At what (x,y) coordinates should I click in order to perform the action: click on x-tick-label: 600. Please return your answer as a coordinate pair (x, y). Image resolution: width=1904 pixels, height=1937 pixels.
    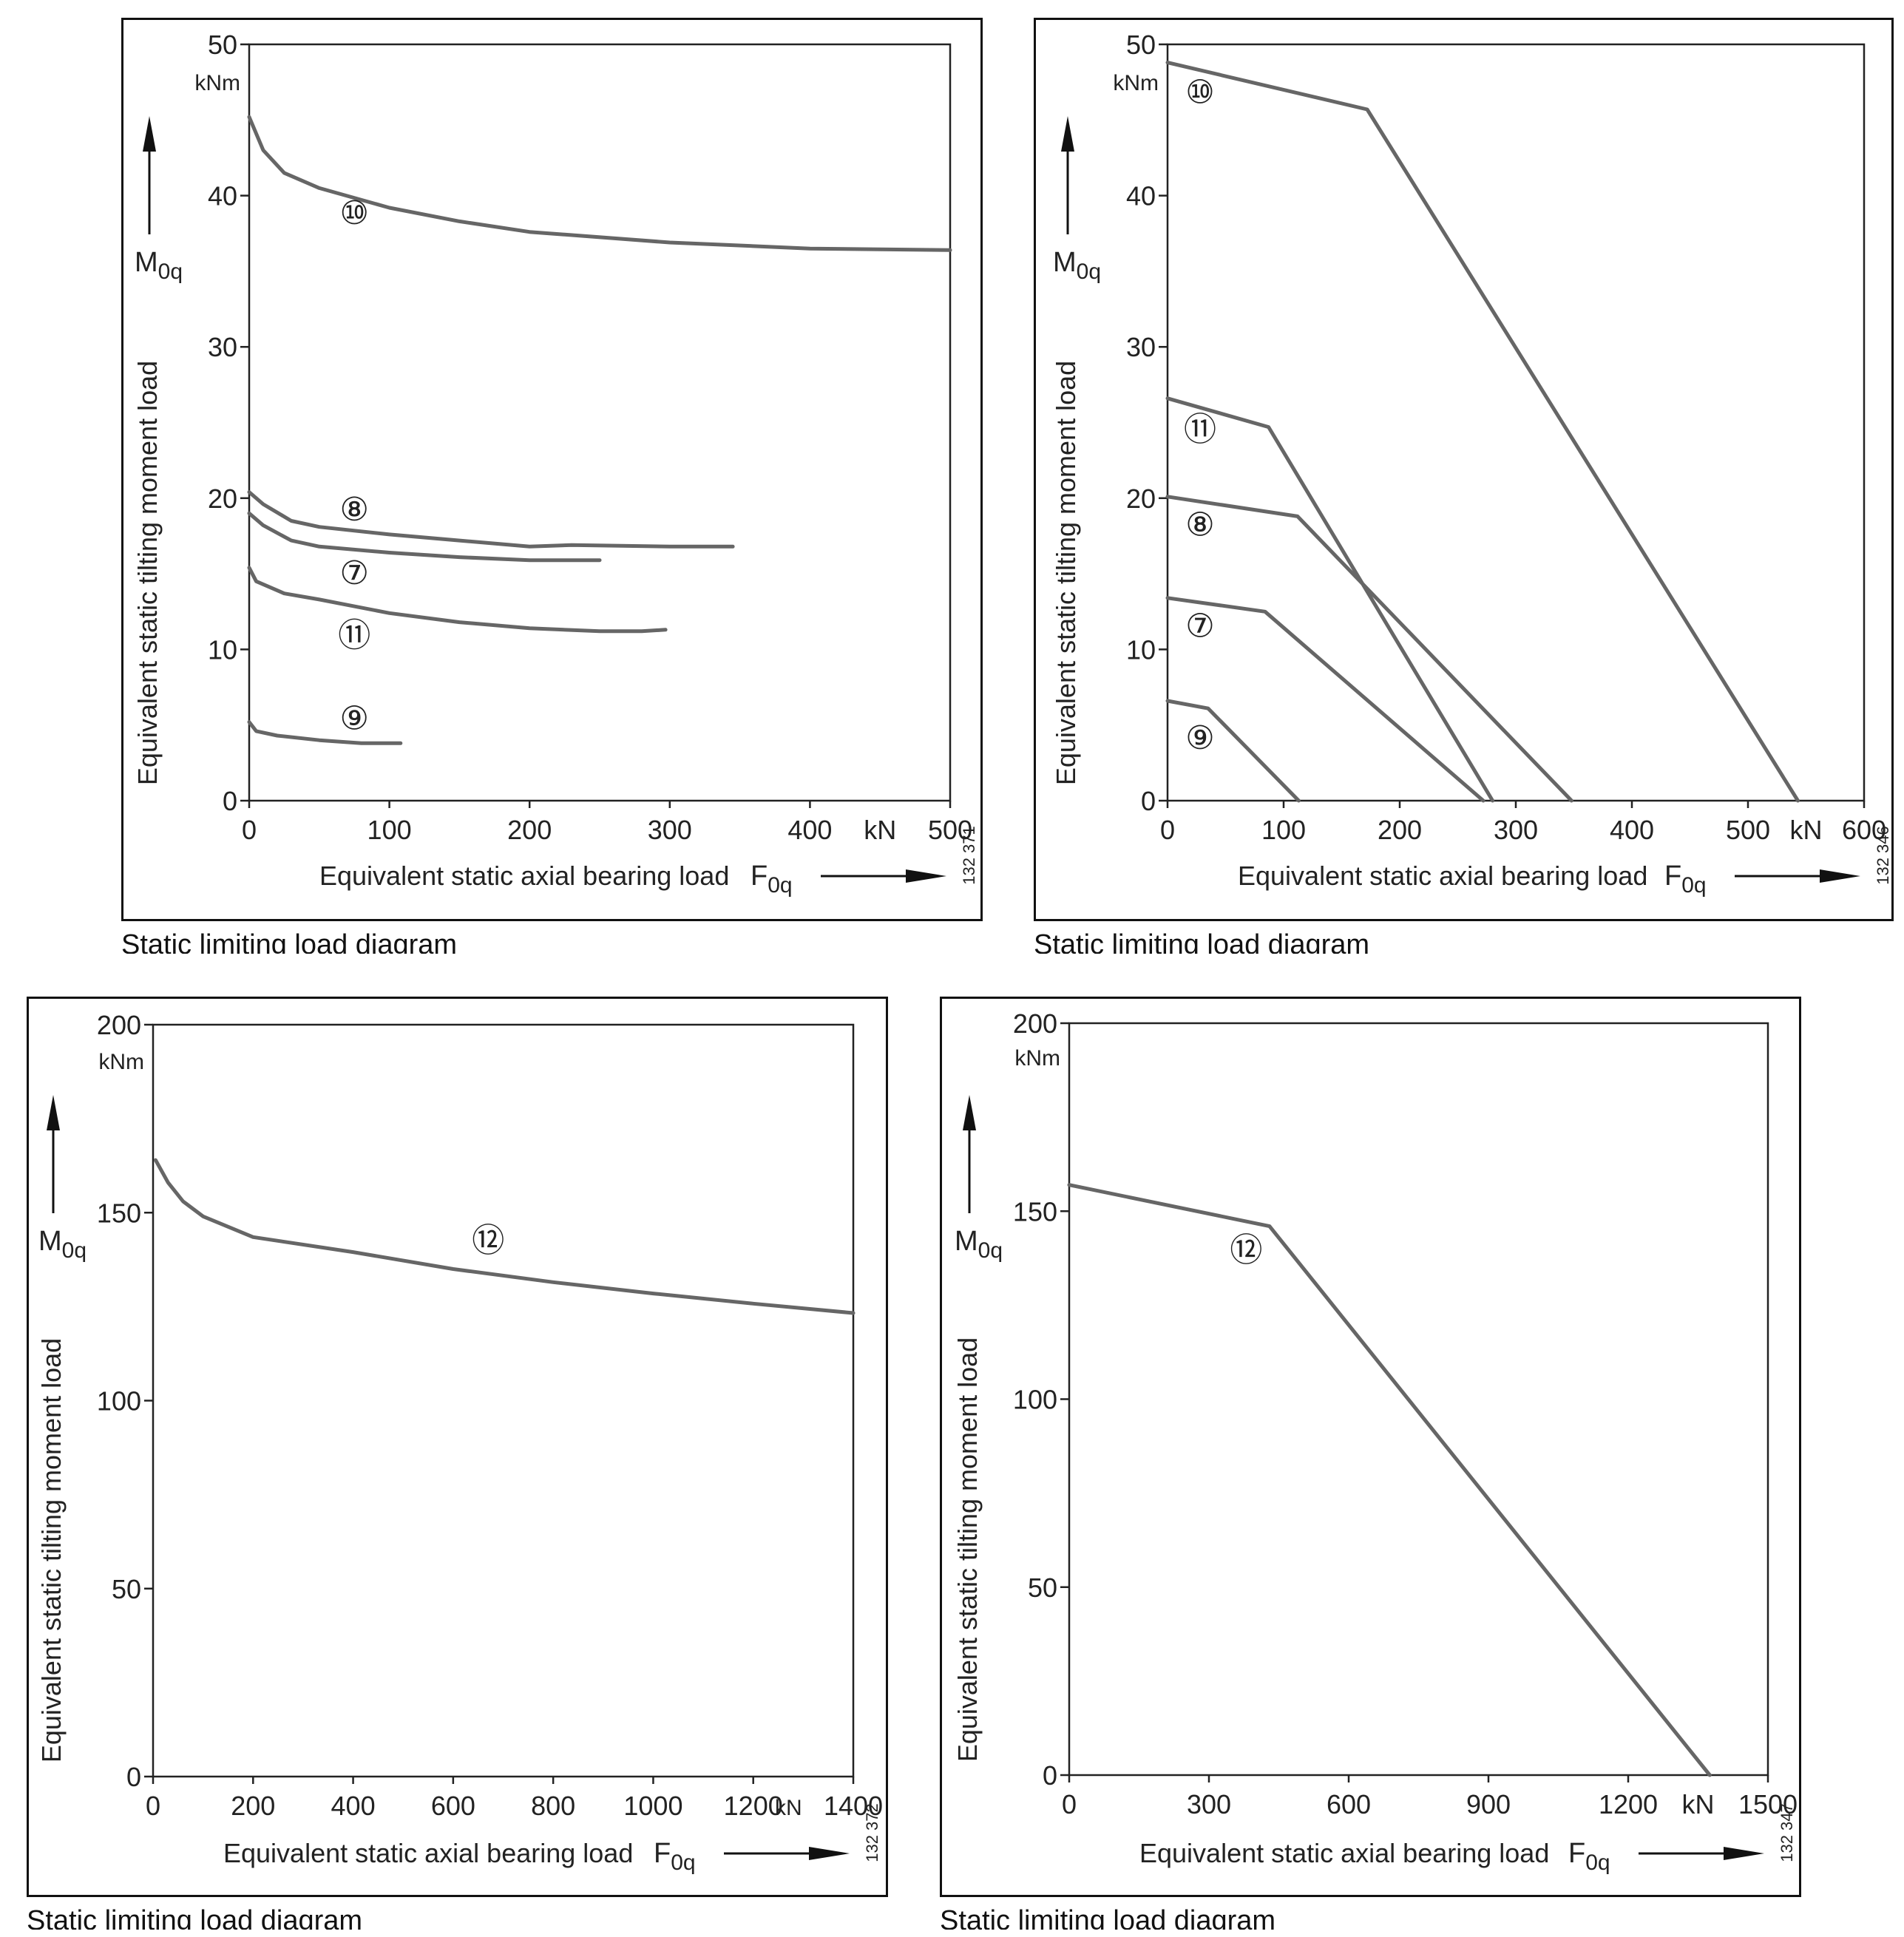
    Looking at the image, I should click on (1349, 1804).